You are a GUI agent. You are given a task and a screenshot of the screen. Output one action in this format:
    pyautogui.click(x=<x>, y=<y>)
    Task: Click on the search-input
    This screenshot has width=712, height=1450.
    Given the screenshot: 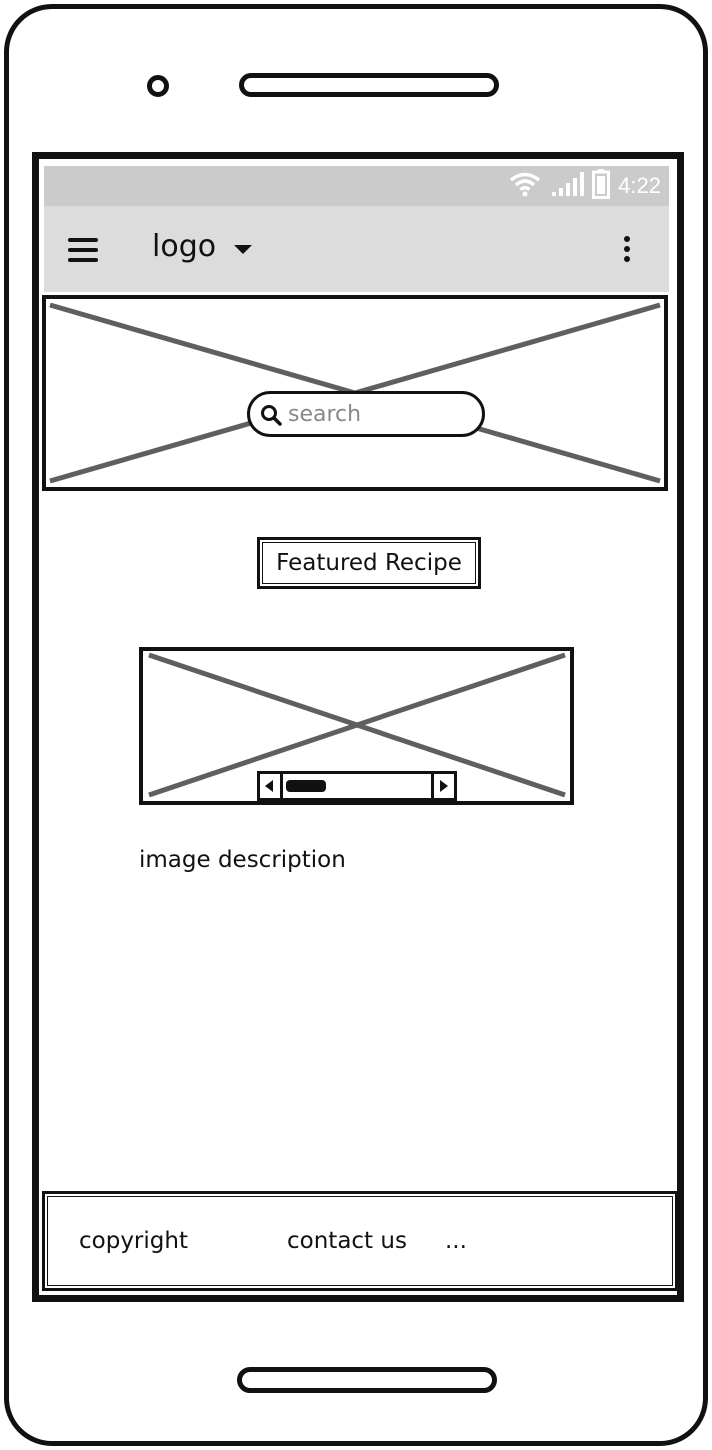 What is the action you would take?
    pyautogui.click(x=378, y=414)
    